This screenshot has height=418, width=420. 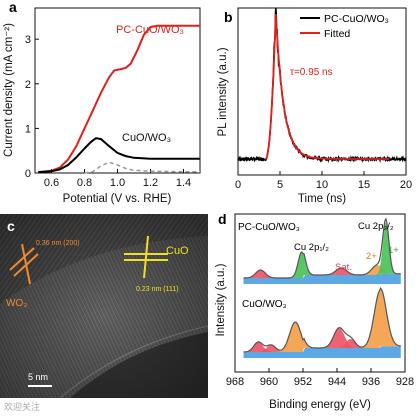 What do you see at coordinates (117, 183) in the screenshot?
I see `x-tick-label: 1.0` at bounding box center [117, 183].